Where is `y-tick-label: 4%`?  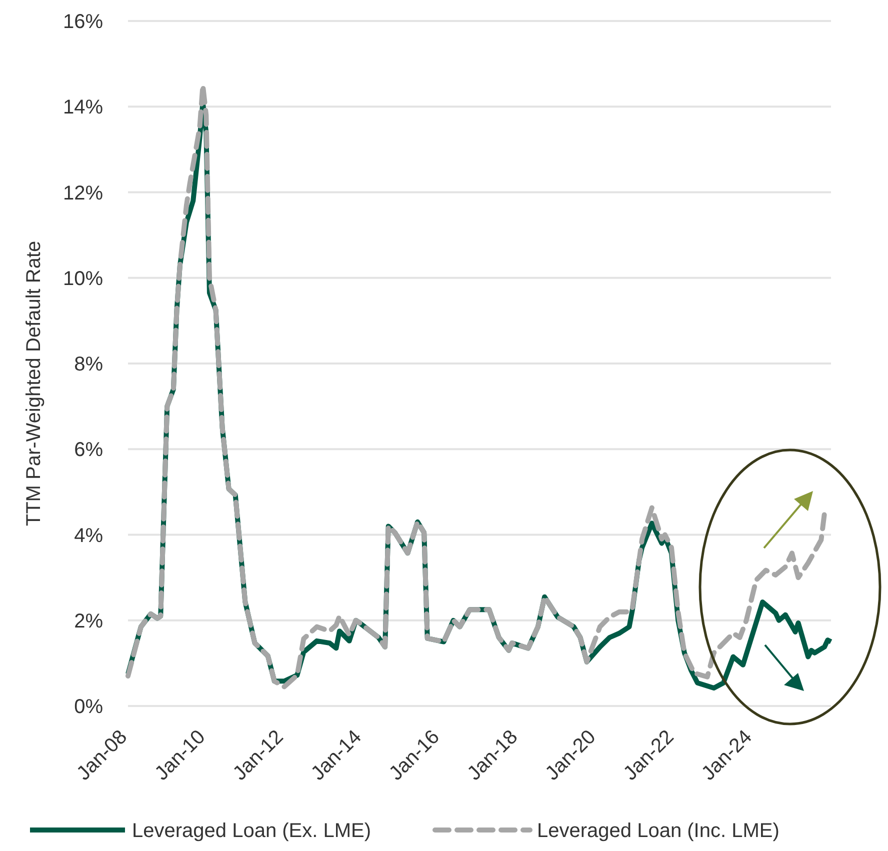
y-tick-label: 4% is located at coordinates (89, 535).